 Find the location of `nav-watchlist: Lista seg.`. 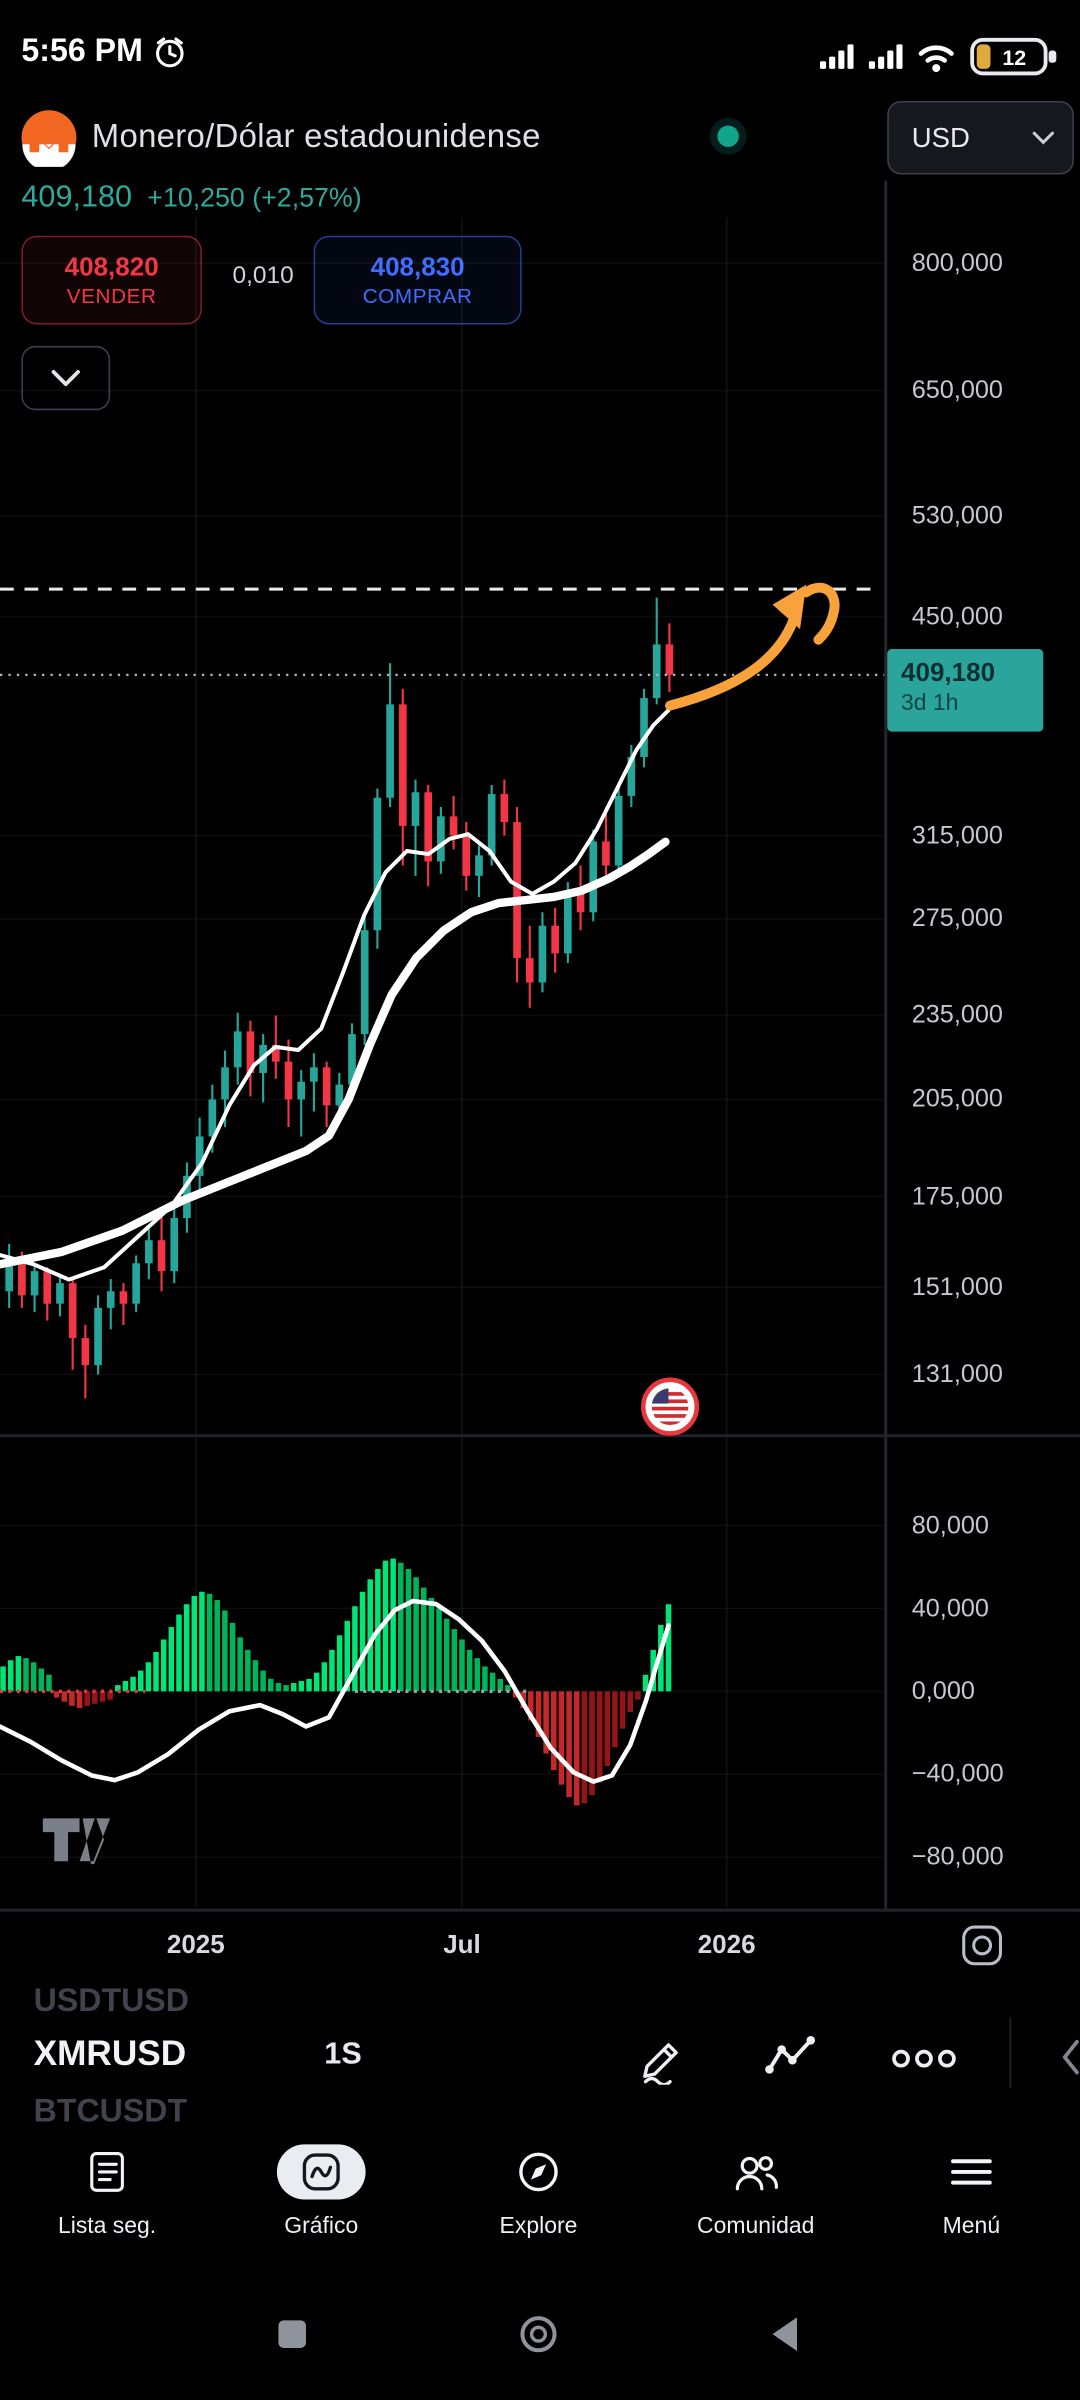

nav-watchlist: Lista seg. is located at coordinates (107, 2189).